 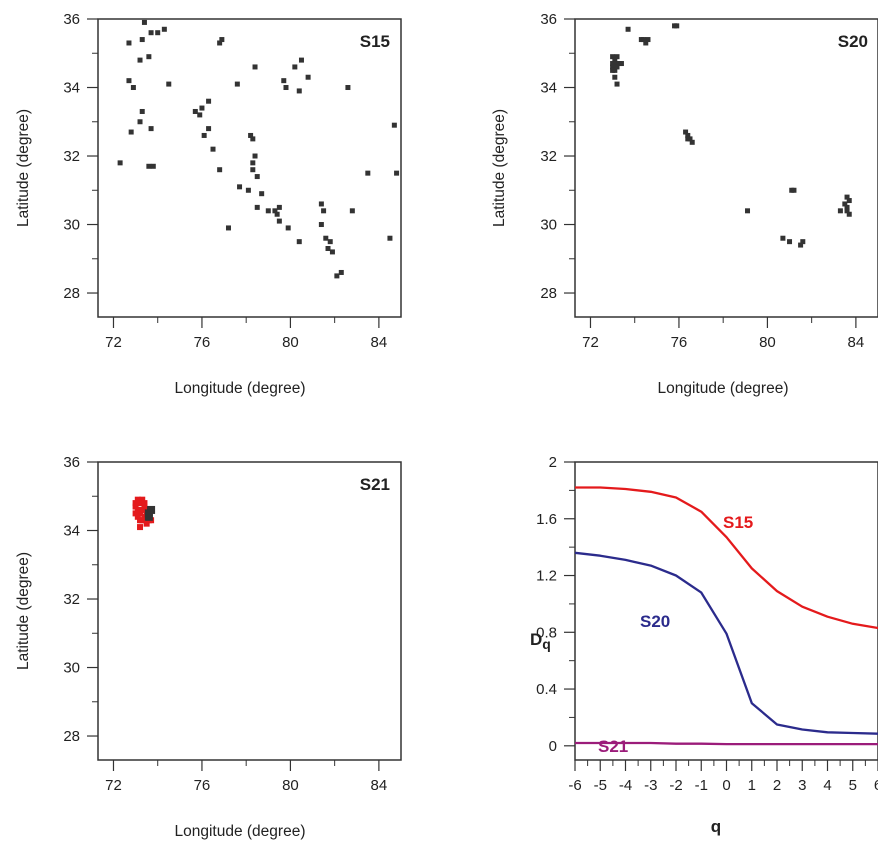 What do you see at coordinates (625, 785) in the screenshot?
I see `x-tick-label: -4` at bounding box center [625, 785].